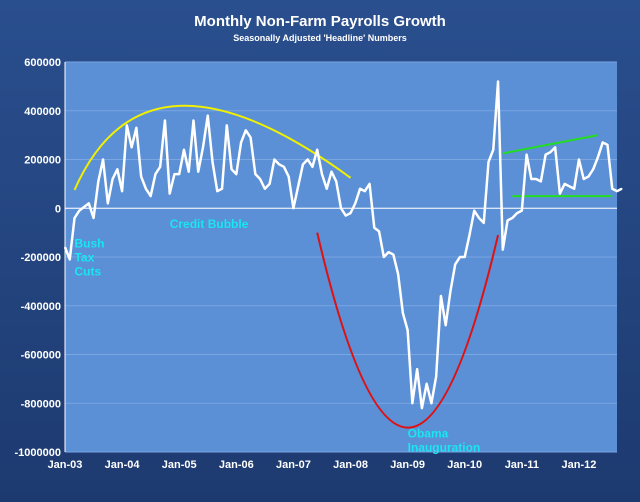  Describe the element at coordinates (41, 356) in the screenshot. I see `y-tick-label: -600000` at that location.